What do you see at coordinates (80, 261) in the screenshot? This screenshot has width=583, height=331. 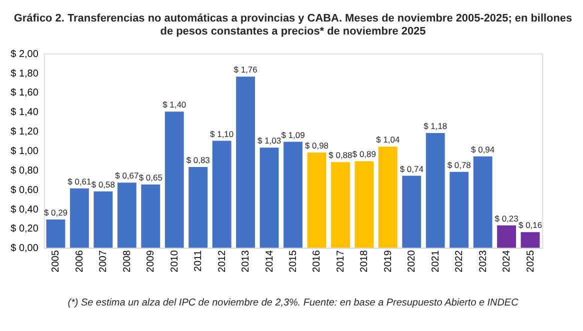 I see `x-tick-label: 2006` at bounding box center [80, 261].